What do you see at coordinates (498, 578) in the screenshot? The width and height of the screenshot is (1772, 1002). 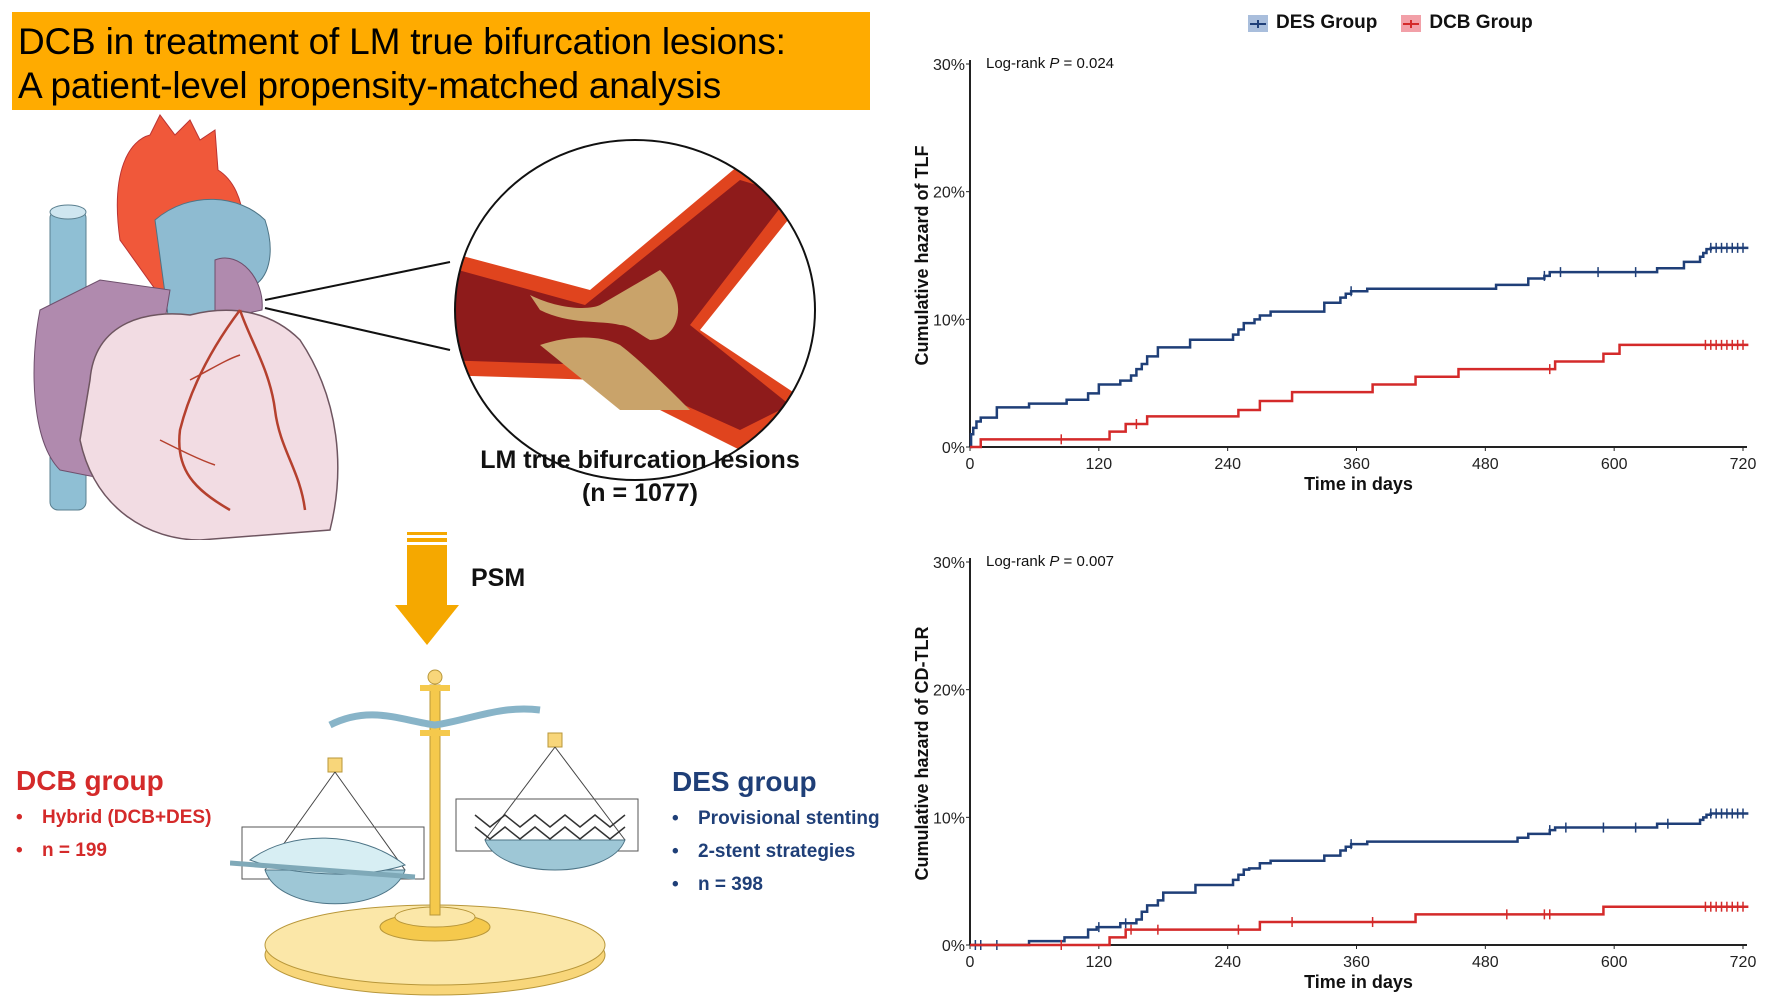 I see `psm-label: PSM` at bounding box center [498, 578].